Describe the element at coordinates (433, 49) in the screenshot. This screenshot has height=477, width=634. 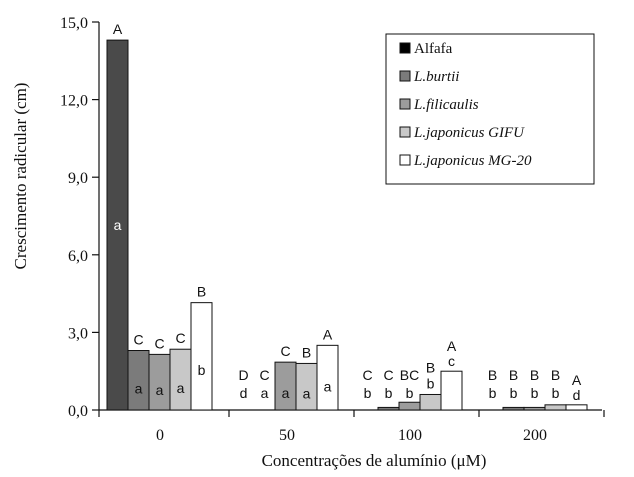
I see `legend-entry: Alfafa` at that location.